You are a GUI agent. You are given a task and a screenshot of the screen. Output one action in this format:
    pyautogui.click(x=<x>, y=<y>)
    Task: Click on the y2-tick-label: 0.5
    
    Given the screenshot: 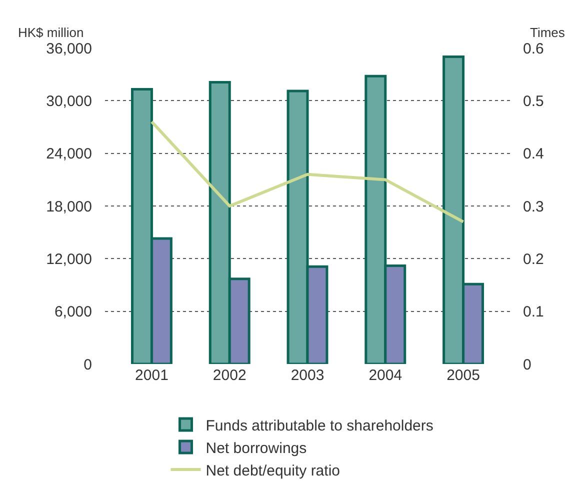 What is the action you would take?
    pyautogui.click(x=533, y=101)
    